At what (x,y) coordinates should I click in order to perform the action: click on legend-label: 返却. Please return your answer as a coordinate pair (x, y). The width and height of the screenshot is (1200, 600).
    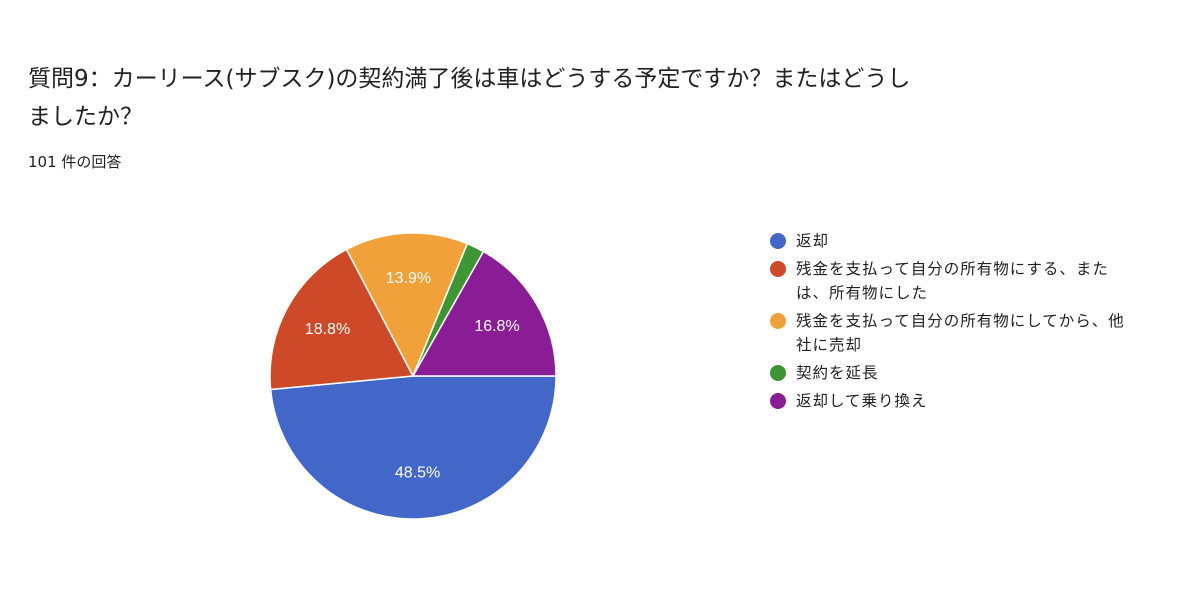
    Looking at the image, I should click on (813, 241).